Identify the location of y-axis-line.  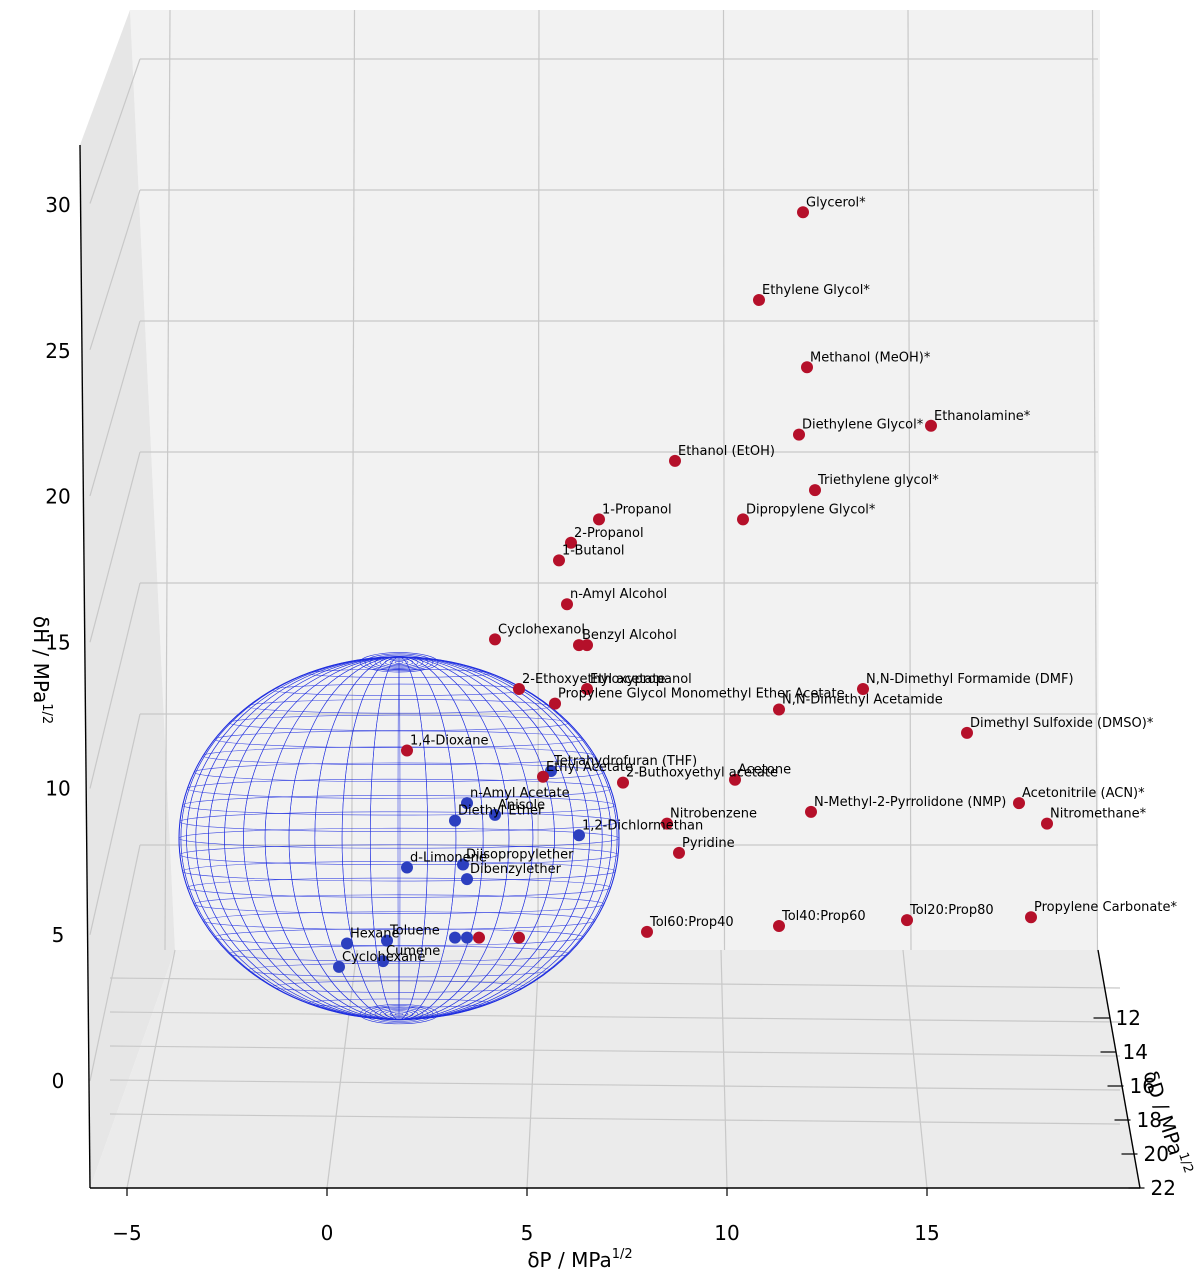
(1119, 1069).